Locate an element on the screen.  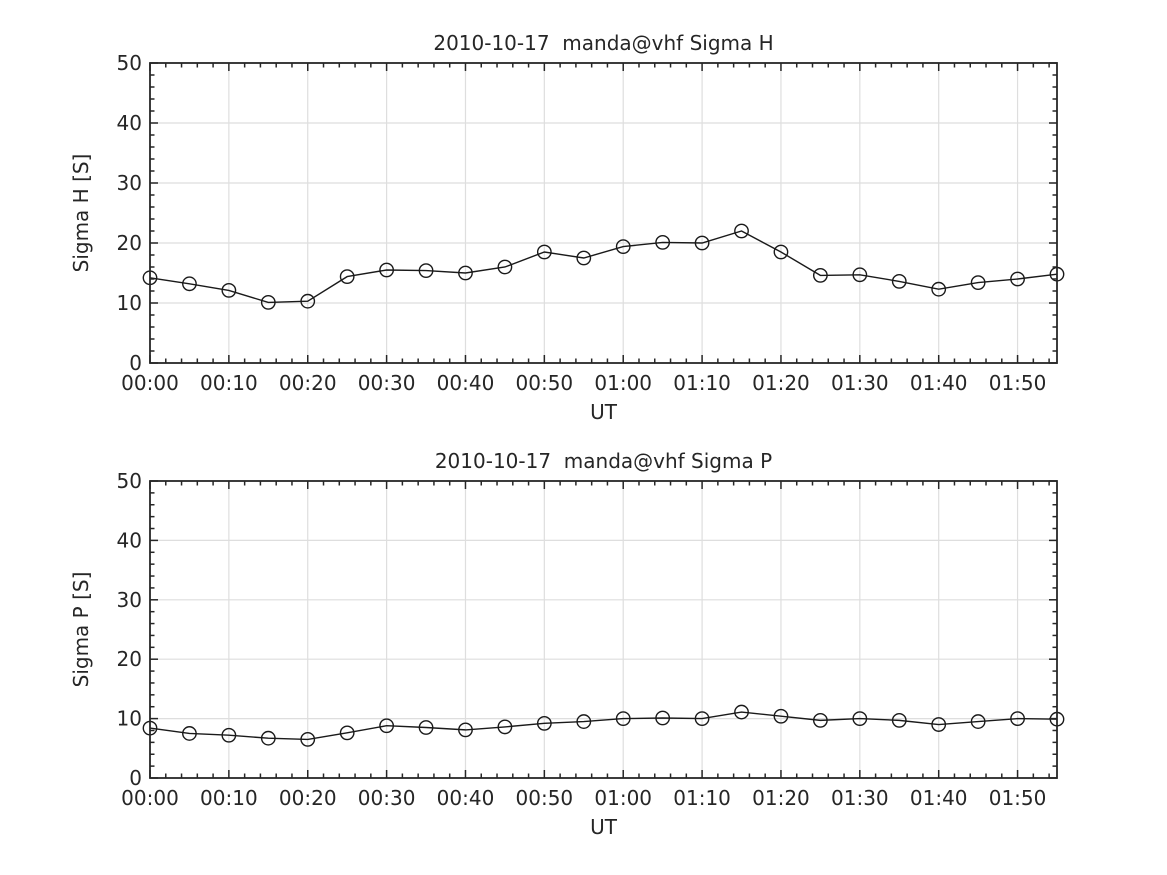
y-axis-label: Sigma H [S] is located at coordinates (81, 213).